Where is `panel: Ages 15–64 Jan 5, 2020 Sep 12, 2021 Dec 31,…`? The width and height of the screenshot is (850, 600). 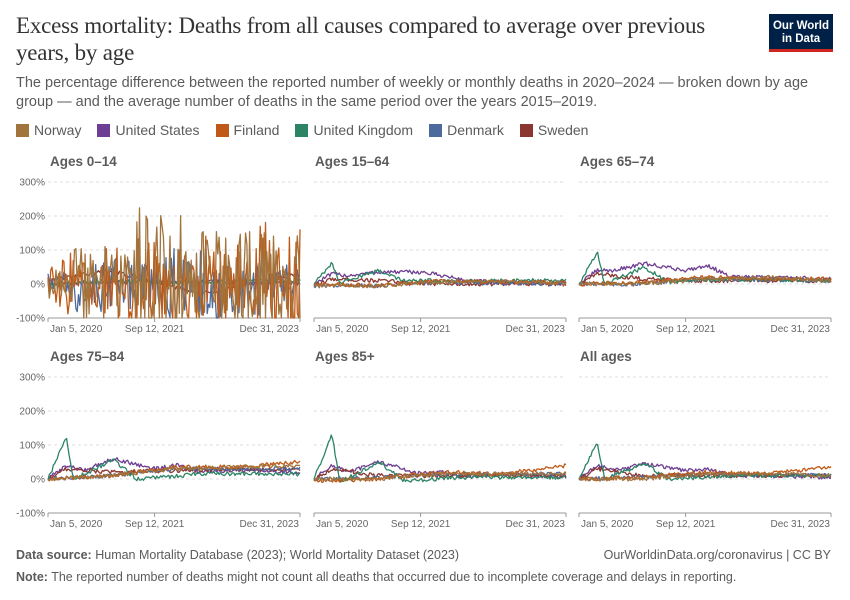 panel: Ages 15–64 Jan 5, 2020 Sep 12, 2021 Dec 31,… is located at coordinates (440, 244).